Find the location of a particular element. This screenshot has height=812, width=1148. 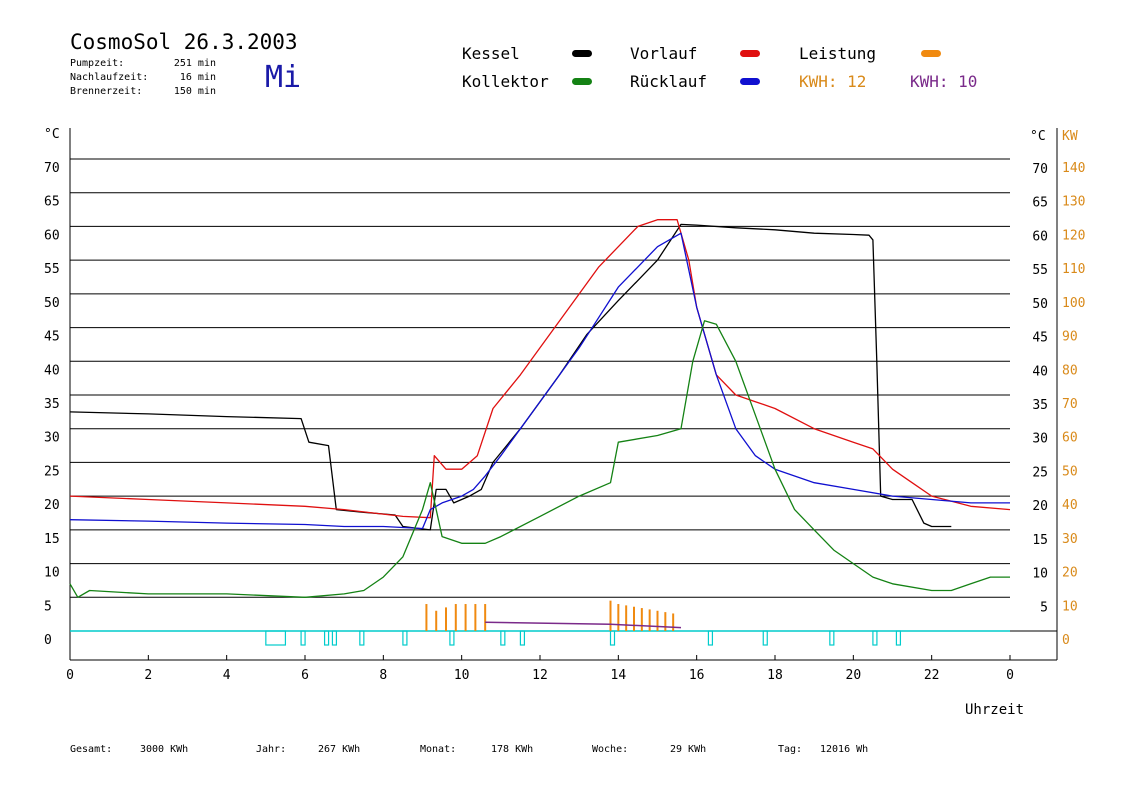

x-tick-label: 10 is located at coordinates (462, 675).